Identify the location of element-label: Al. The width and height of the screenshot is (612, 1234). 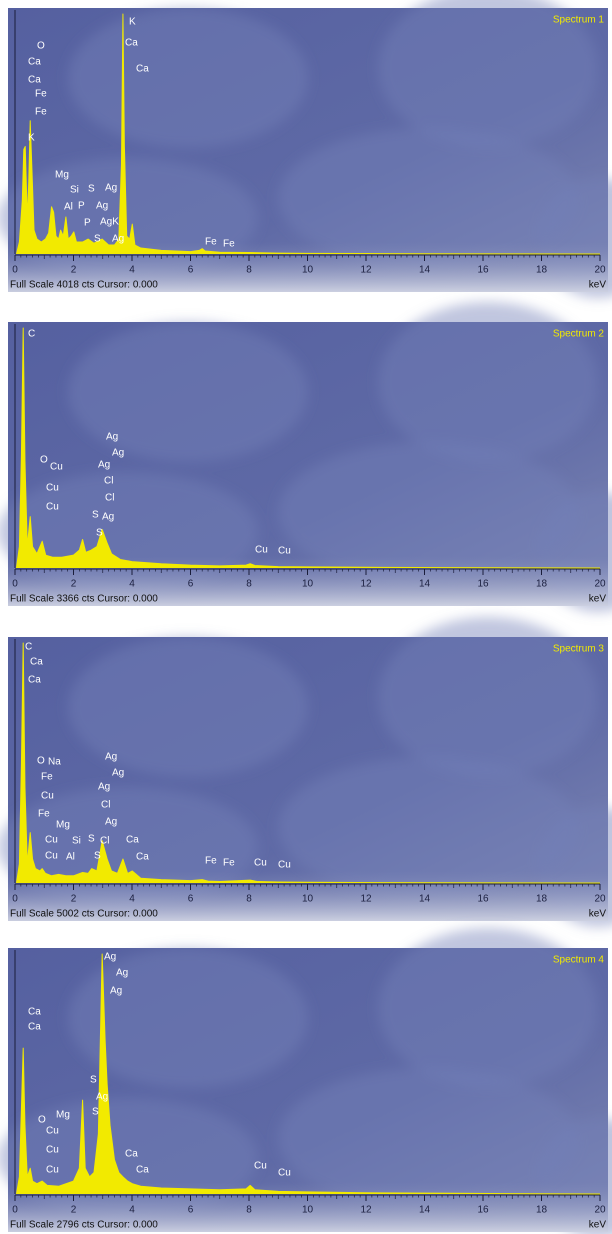
(70, 857).